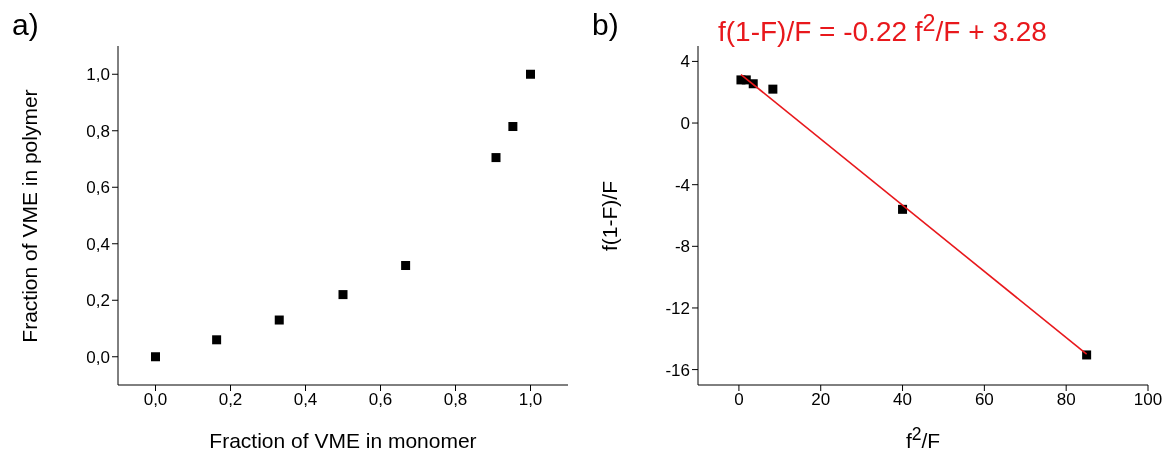 The image size is (1173, 455). I want to click on x-tick-label: 1,0, so click(530, 400).